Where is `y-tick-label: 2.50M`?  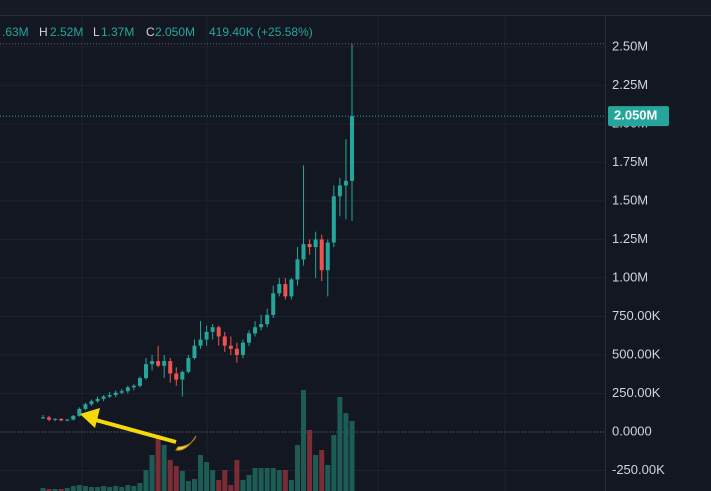 y-tick-label: 2.50M is located at coordinates (630, 45).